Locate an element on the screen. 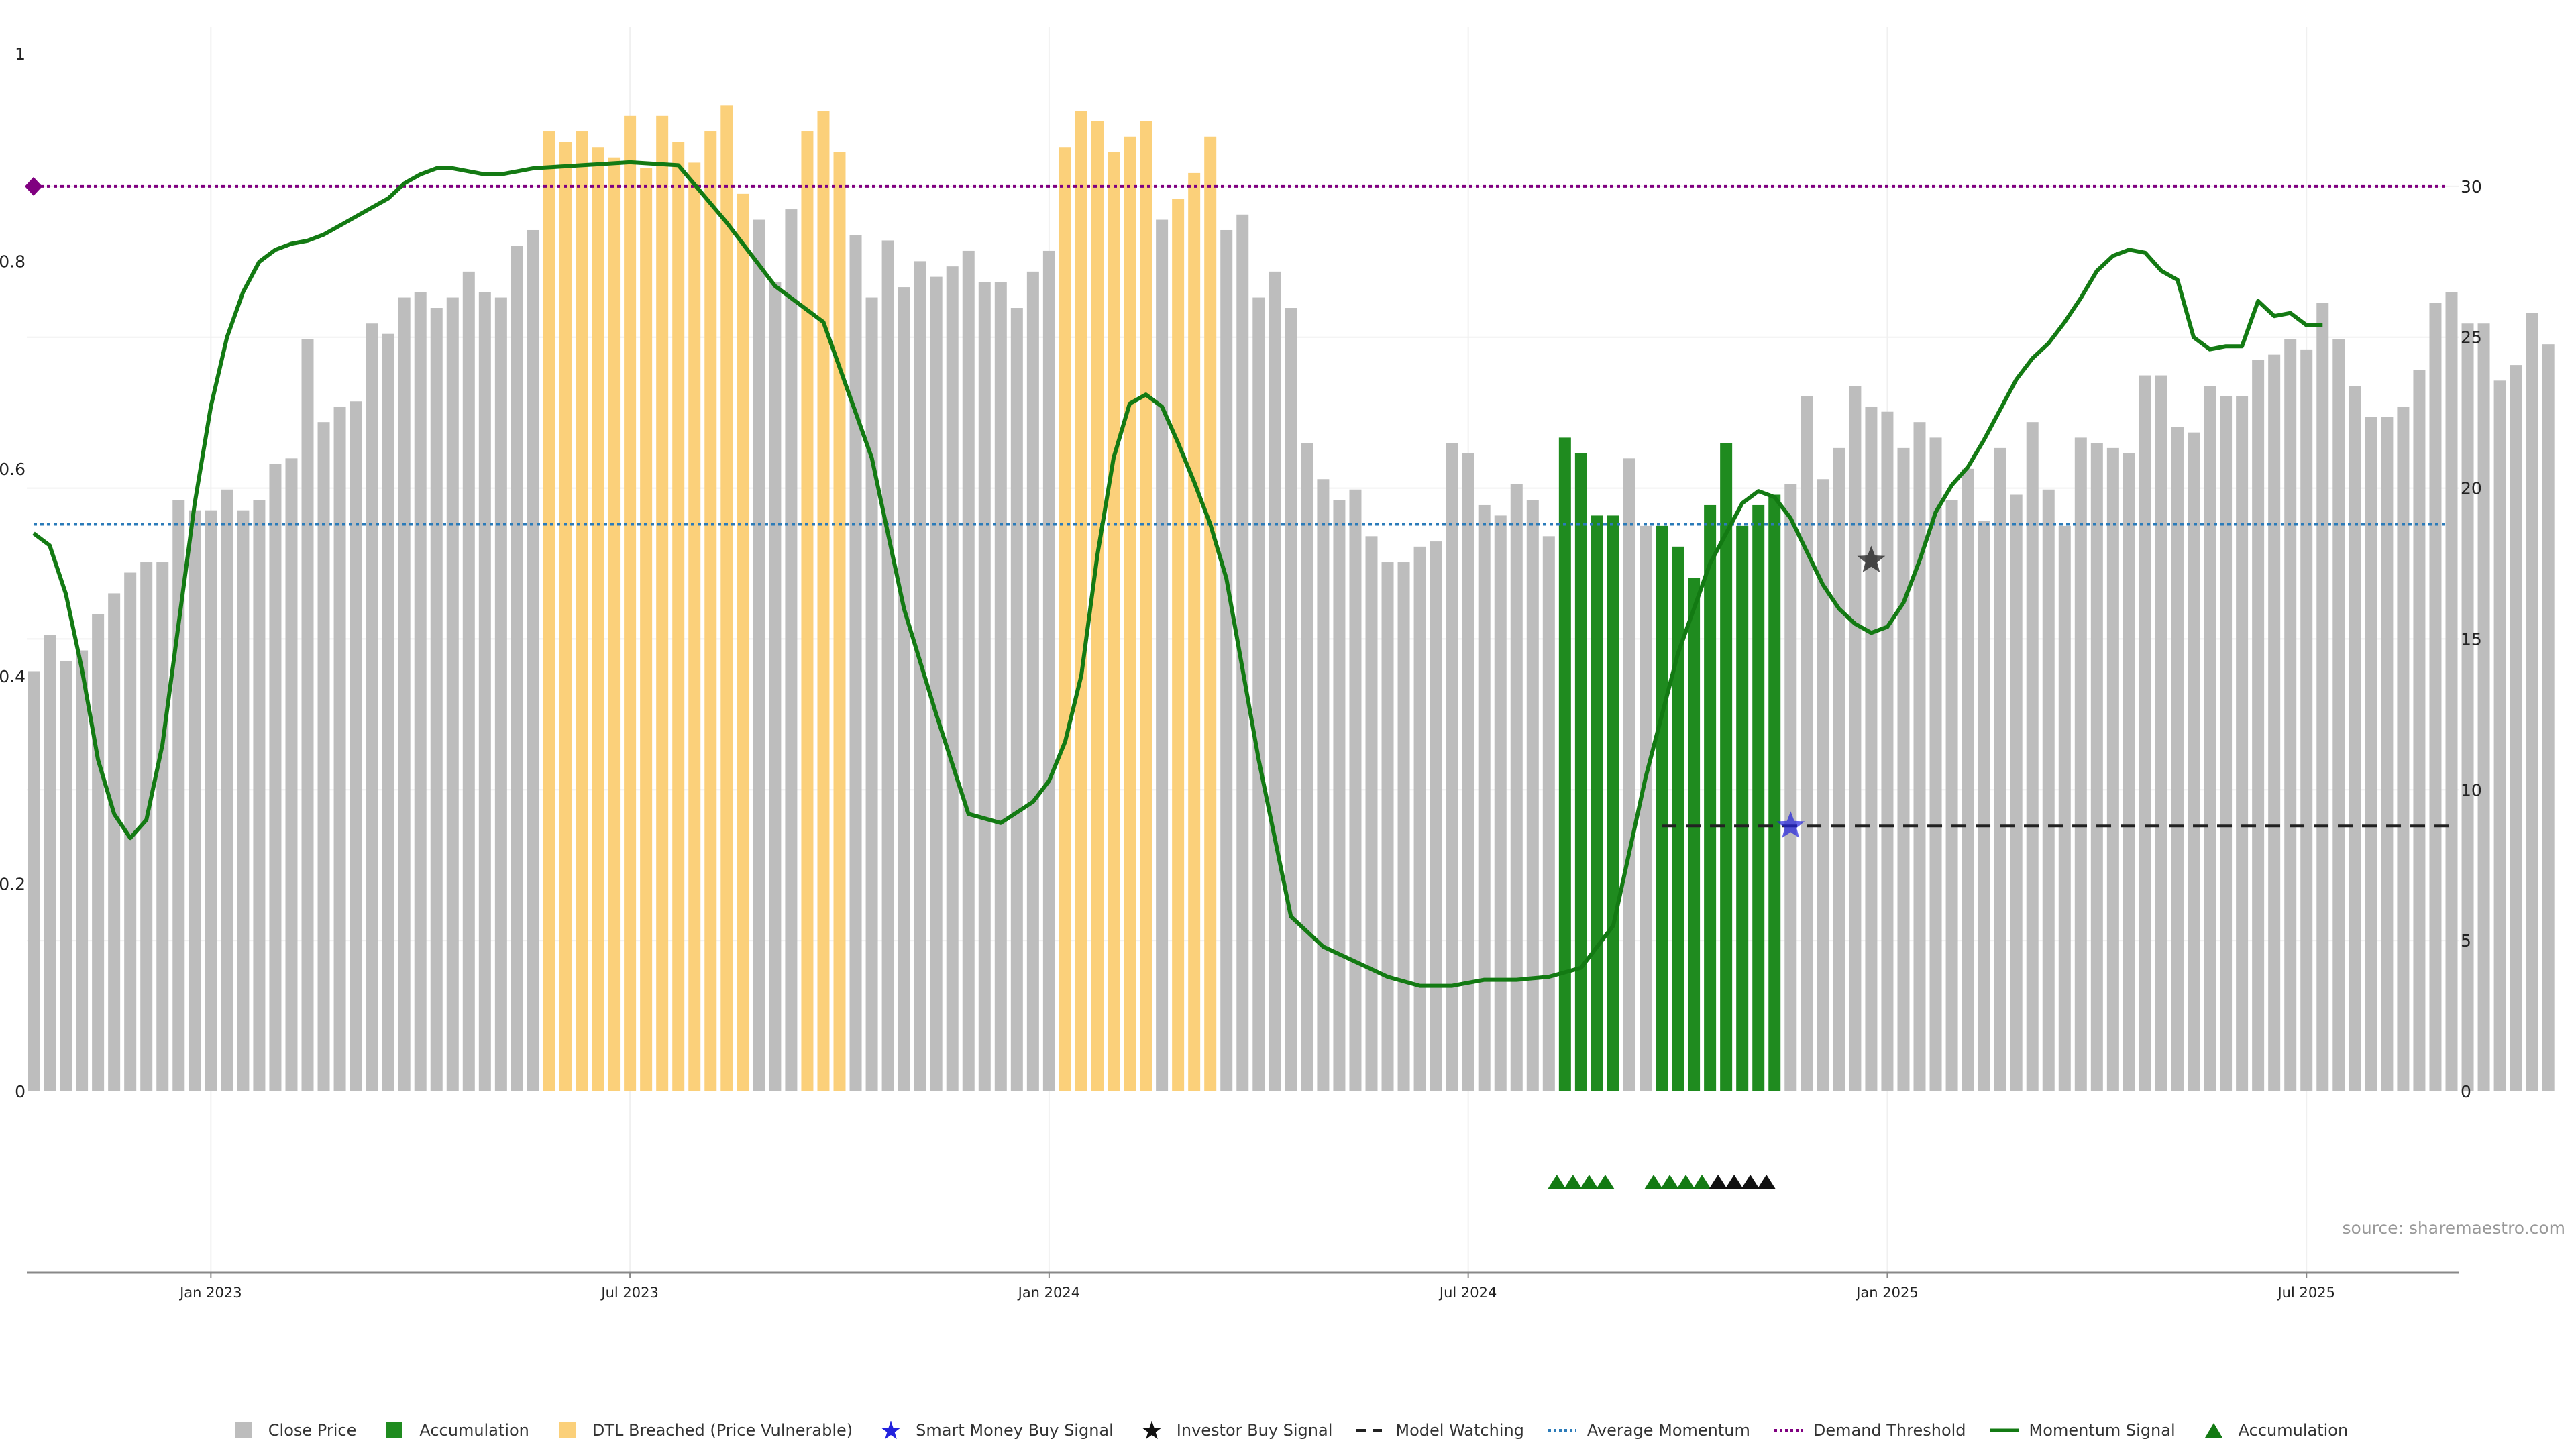  legend-label: Close Price is located at coordinates (312, 1430).